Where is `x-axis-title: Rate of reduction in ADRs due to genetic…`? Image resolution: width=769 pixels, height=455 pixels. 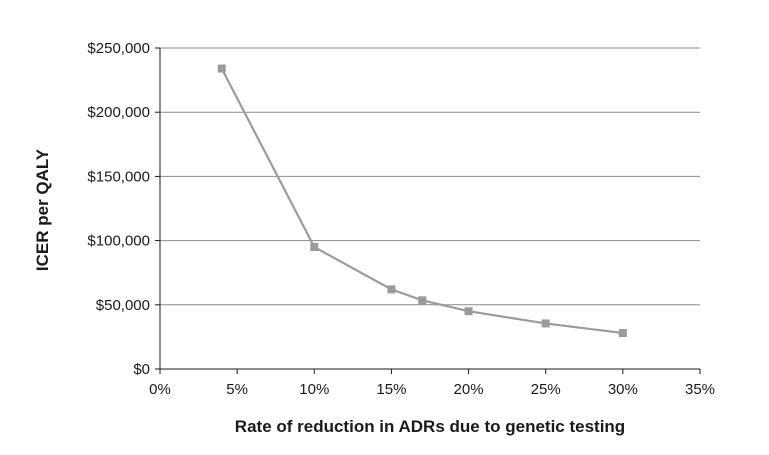 x-axis-title: Rate of reduction in ADRs due to genetic… is located at coordinates (430, 426).